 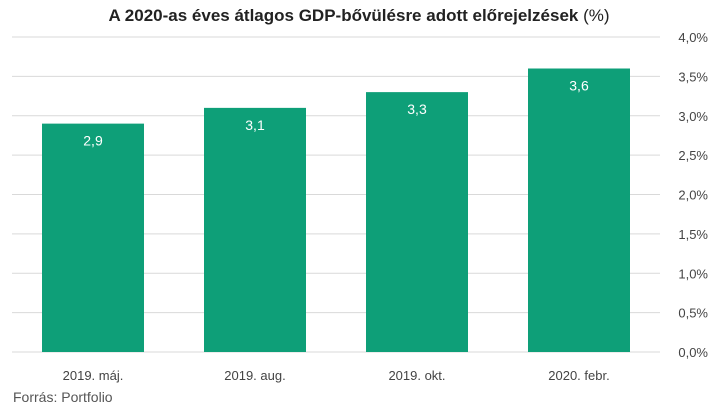 I want to click on y-tick-label: 3,5%, so click(x=693, y=76).